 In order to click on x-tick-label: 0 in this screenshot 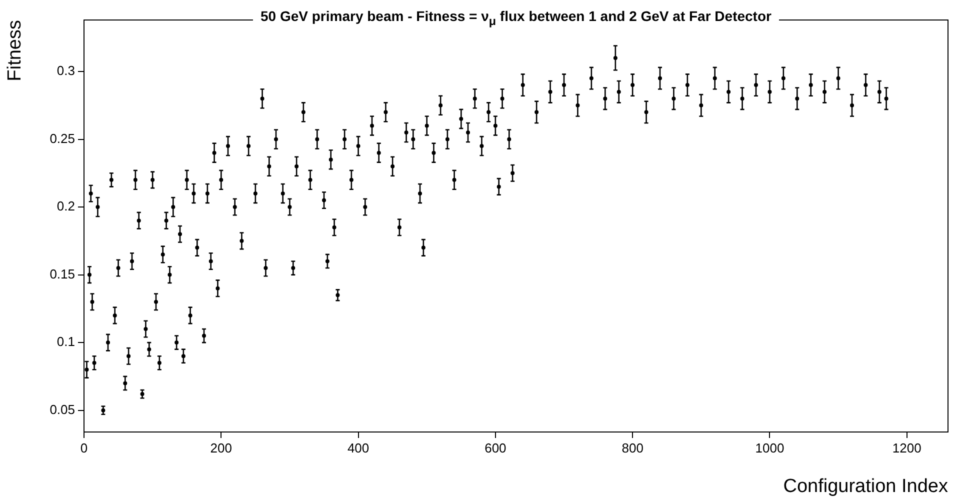, I will do `click(84, 448)`.